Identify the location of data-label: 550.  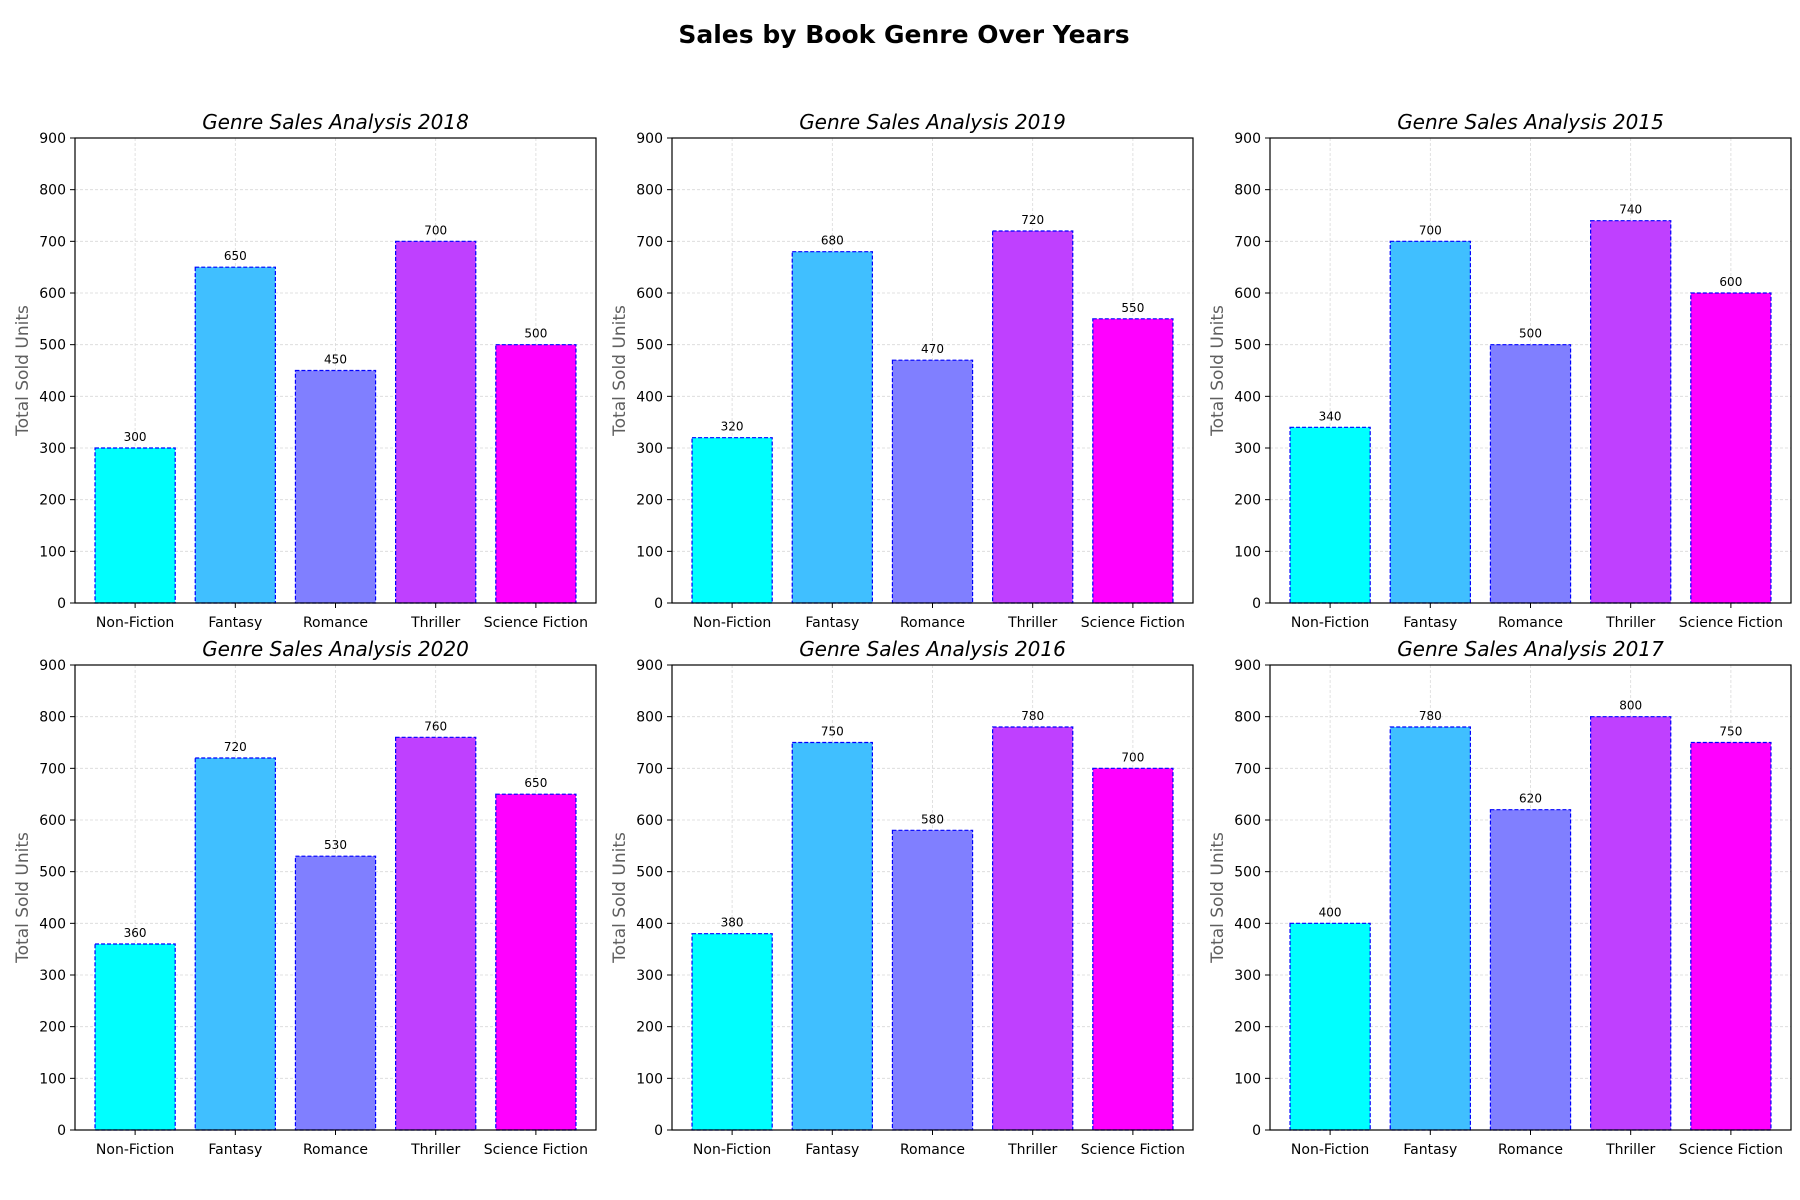
(1132, 308).